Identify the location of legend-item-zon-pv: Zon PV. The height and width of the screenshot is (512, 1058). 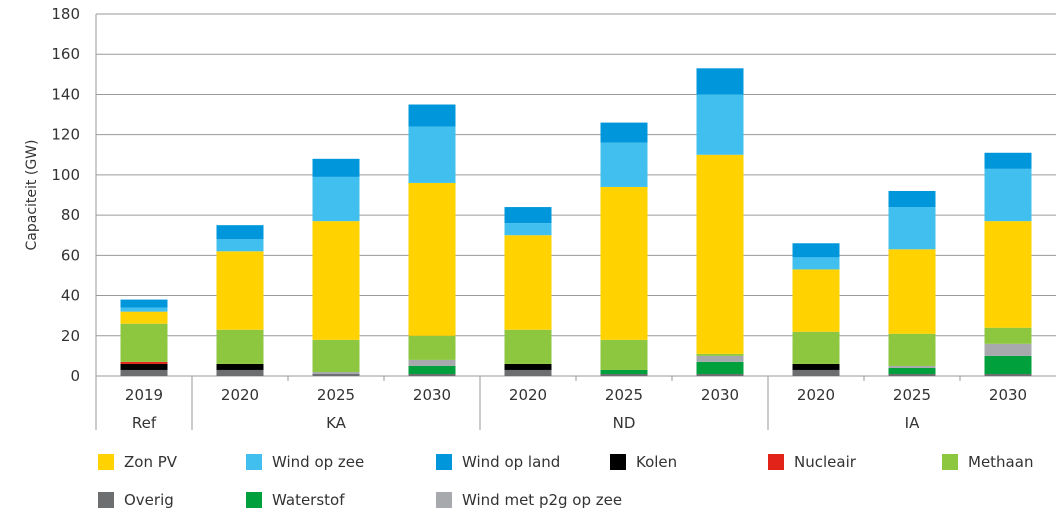
(137, 462).